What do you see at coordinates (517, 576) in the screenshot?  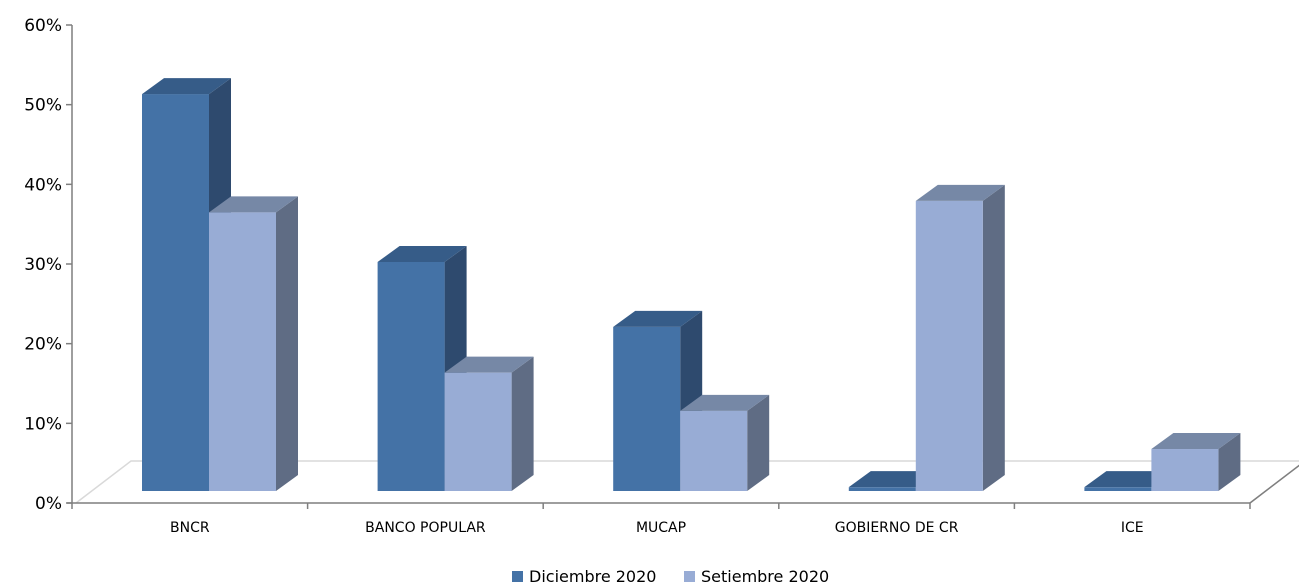 I see `legend-swatch-diciembre-2020` at bounding box center [517, 576].